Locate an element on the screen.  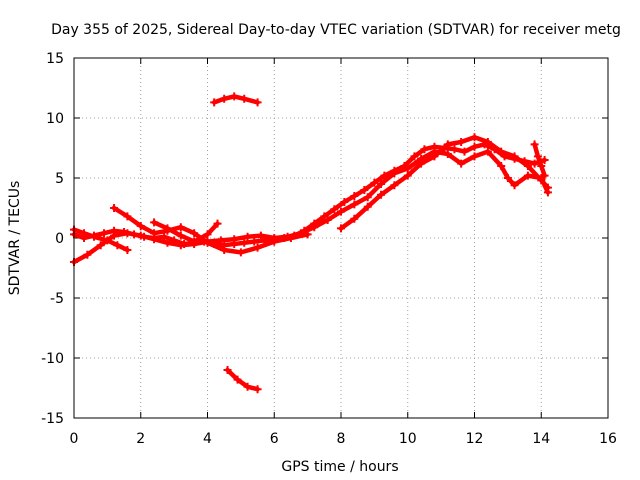
y-tick-label: -10 is located at coordinates (52, 359).